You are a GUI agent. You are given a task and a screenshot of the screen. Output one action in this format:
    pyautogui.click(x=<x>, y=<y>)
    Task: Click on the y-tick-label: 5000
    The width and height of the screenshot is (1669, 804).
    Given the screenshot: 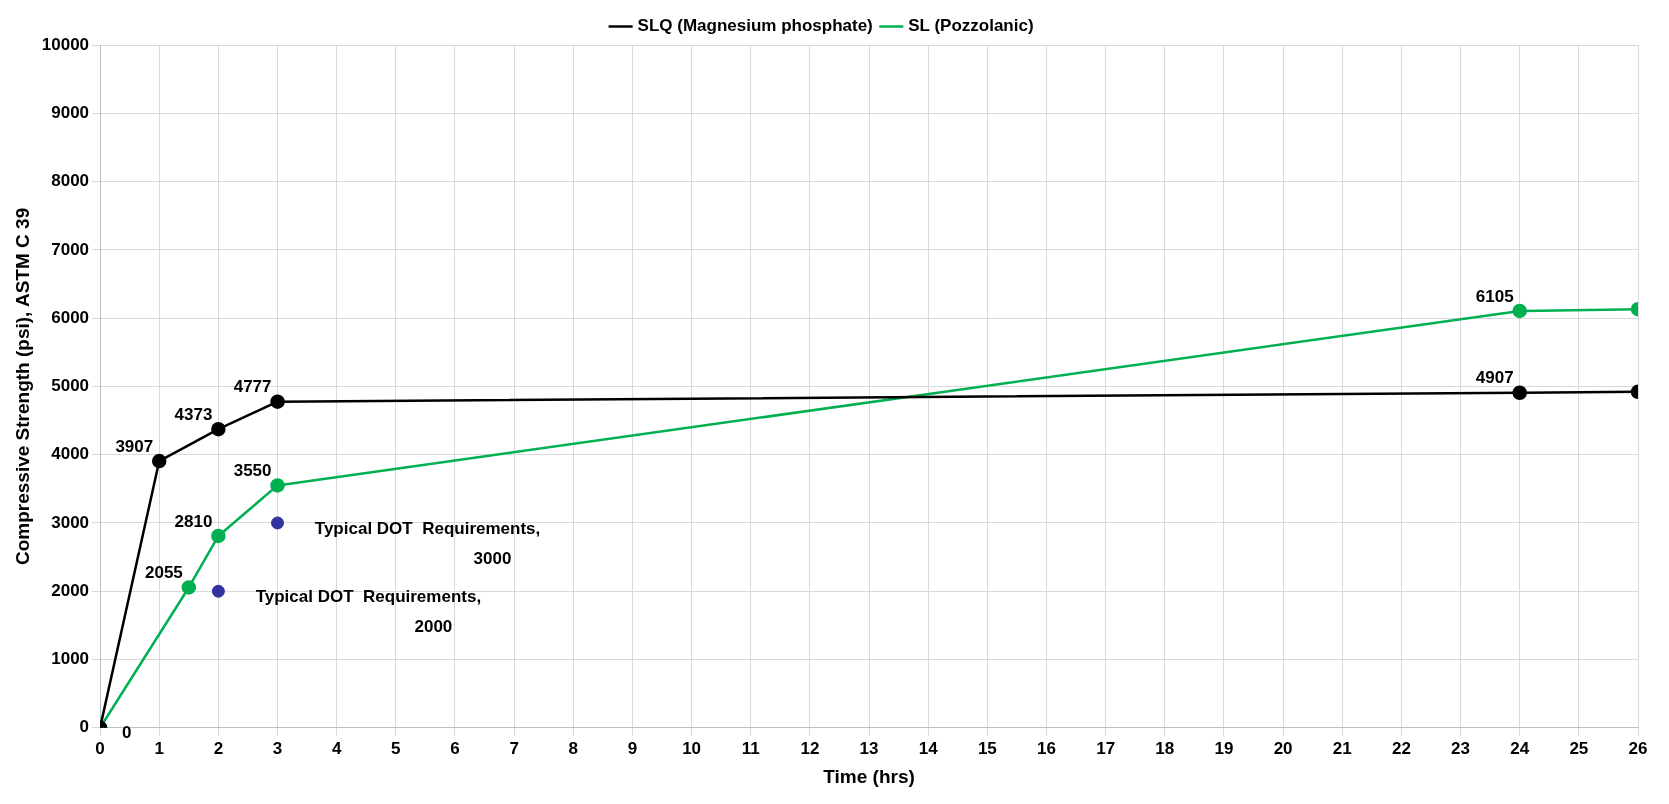 What is the action you would take?
    pyautogui.click(x=70, y=386)
    